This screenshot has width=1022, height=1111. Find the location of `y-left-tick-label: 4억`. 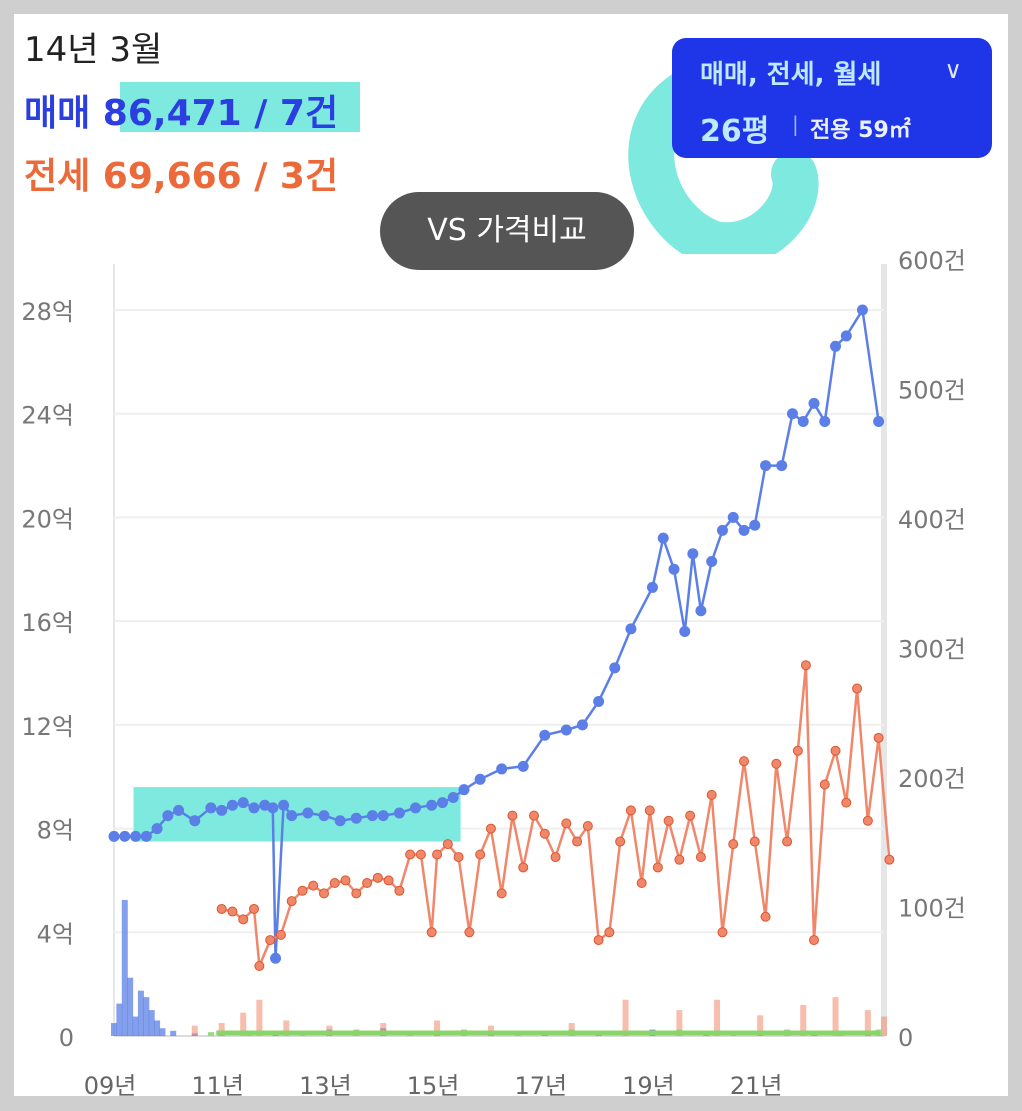

y-left-tick-label: 4억 is located at coordinates (55, 934).